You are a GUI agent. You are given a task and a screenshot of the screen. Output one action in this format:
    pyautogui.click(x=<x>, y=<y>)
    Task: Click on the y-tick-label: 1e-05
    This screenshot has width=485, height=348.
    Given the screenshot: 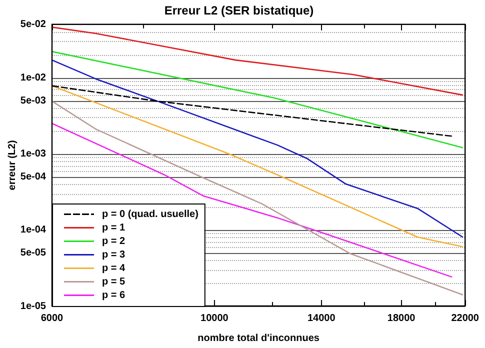 What is the action you would take?
    pyautogui.click(x=33, y=306)
    